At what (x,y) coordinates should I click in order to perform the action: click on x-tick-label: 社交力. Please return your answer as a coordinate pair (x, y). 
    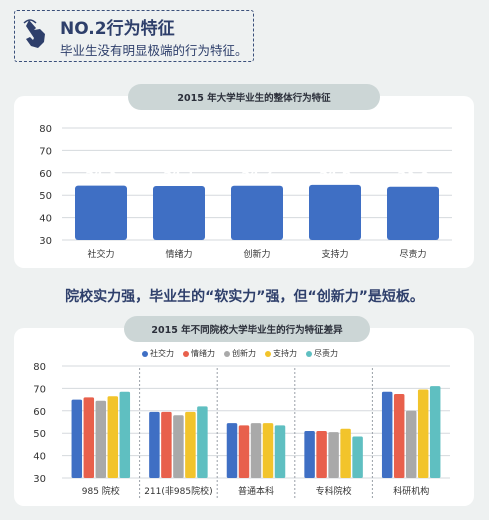
    Looking at the image, I should click on (100, 254).